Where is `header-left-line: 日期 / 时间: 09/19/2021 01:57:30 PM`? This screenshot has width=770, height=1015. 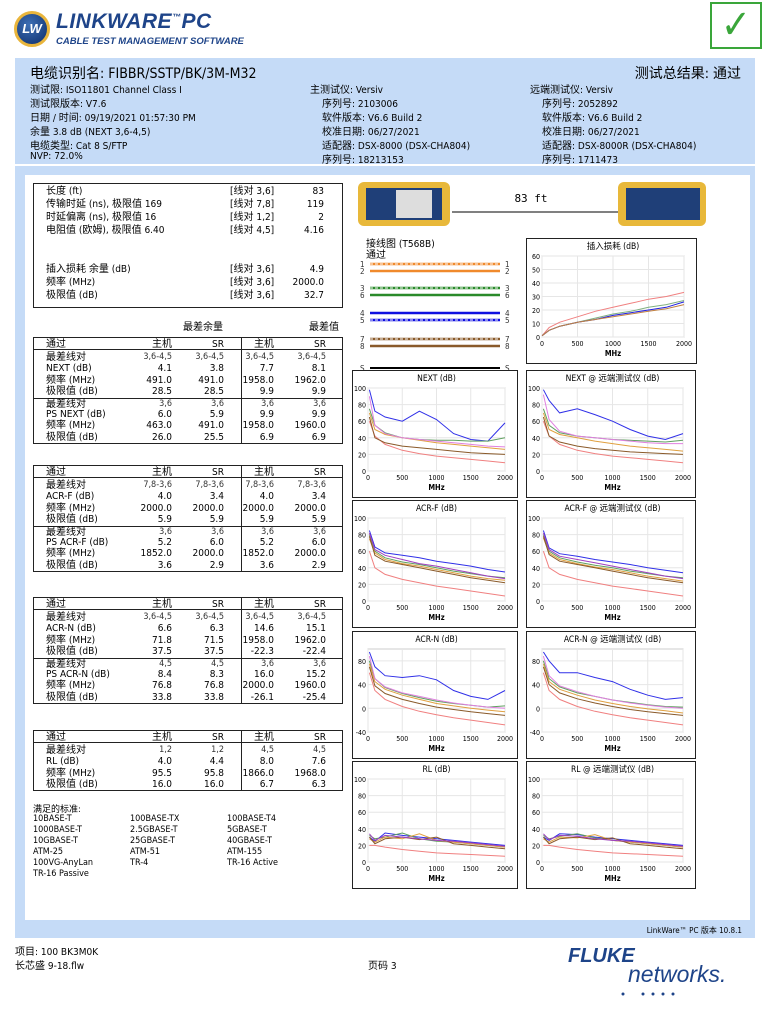
header-left-line: 日期 / 时间: 09/19/2021 01:57:30 PM is located at coordinates (113, 118).